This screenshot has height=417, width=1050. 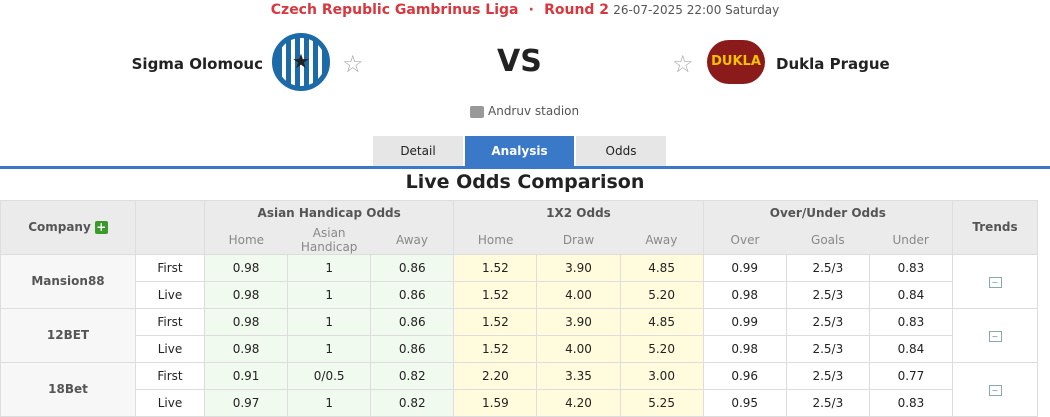 What do you see at coordinates (661, 375) in the screenshot?
I see `odds-value: 3.00` at bounding box center [661, 375].